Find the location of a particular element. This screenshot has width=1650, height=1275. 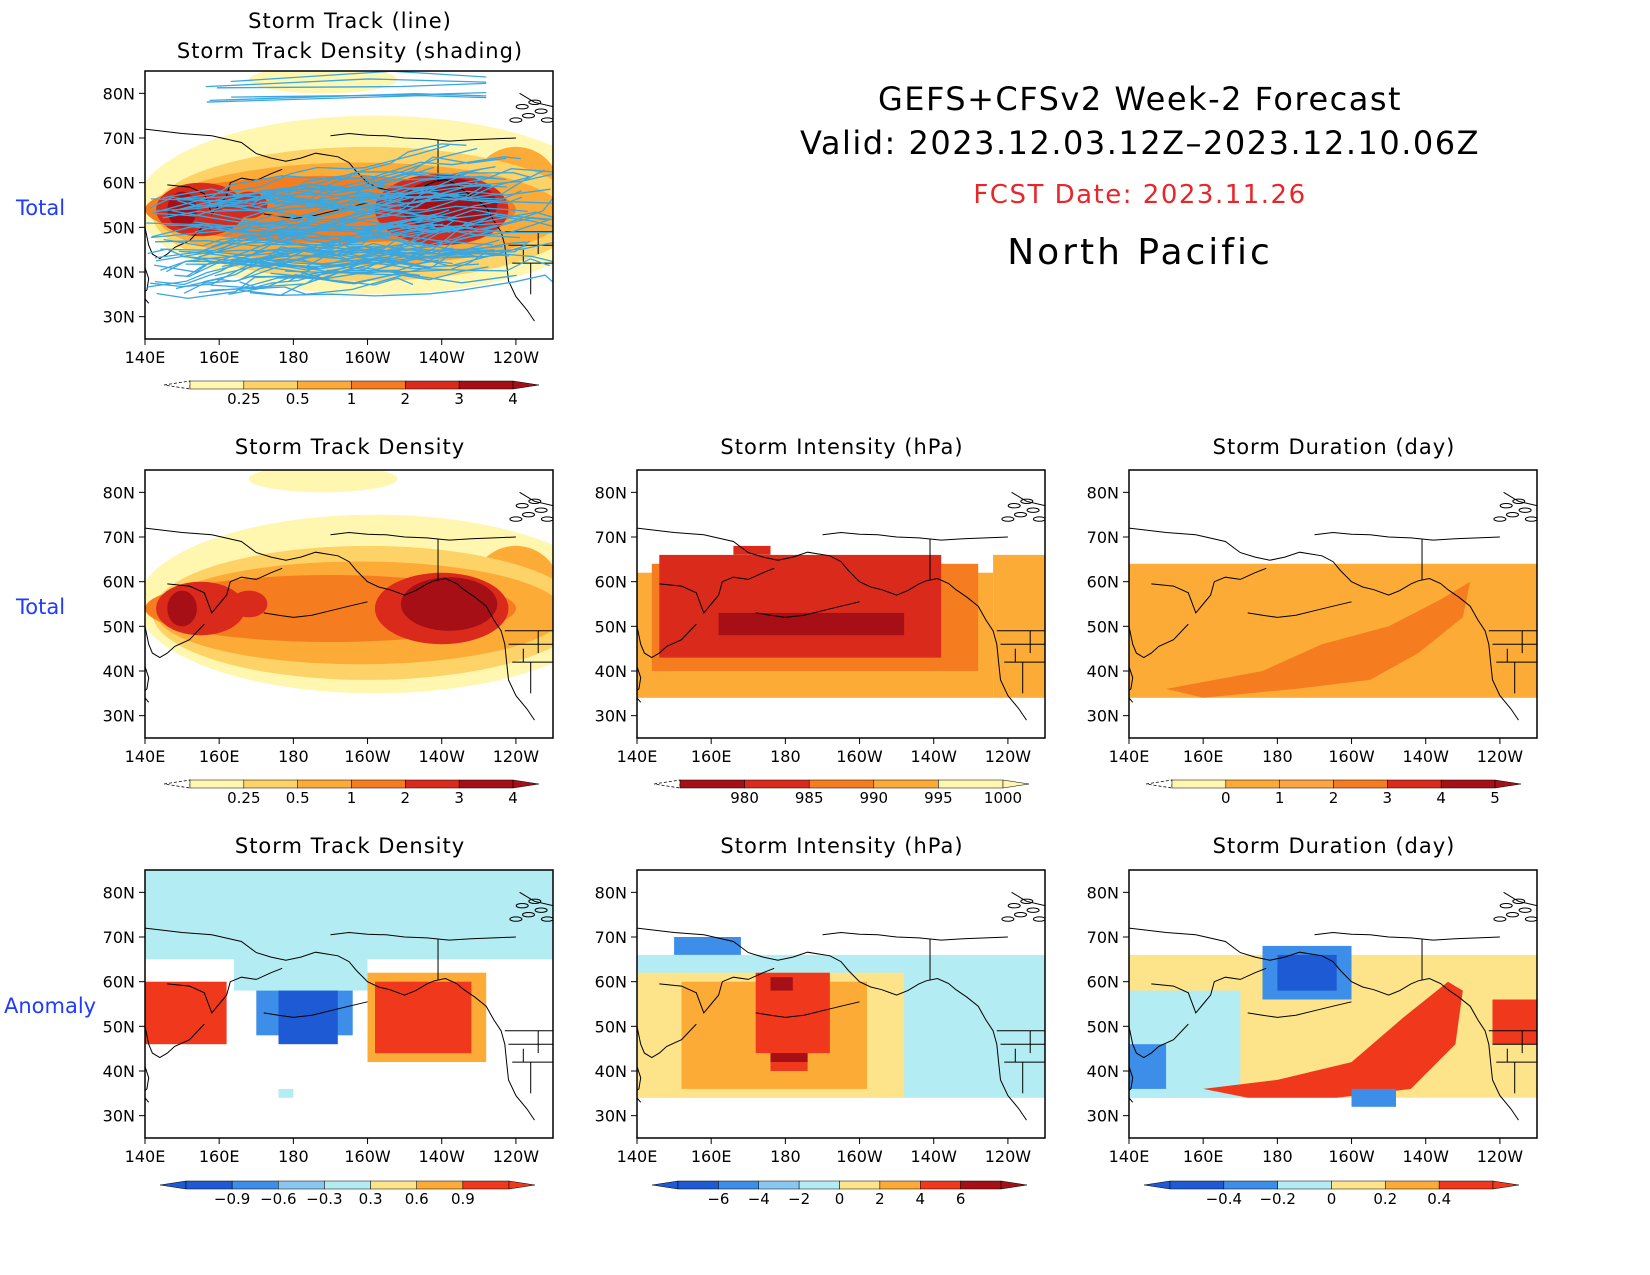

colorbar-arrow-right is located at coordinates (522, 1185).